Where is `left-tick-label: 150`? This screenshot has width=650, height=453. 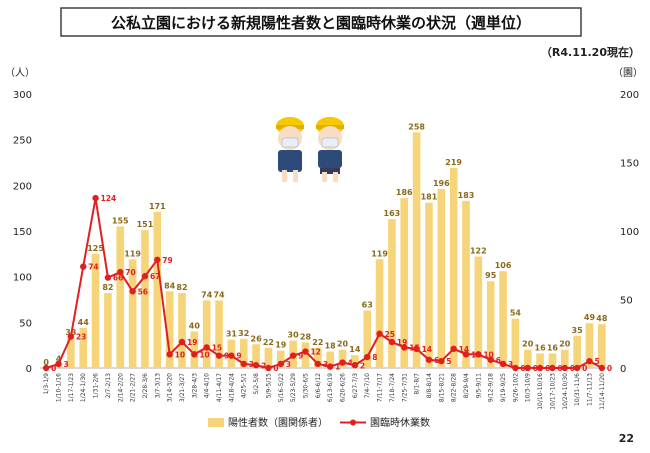
left-tick-label: 150 is located at coordinates (22, 232).